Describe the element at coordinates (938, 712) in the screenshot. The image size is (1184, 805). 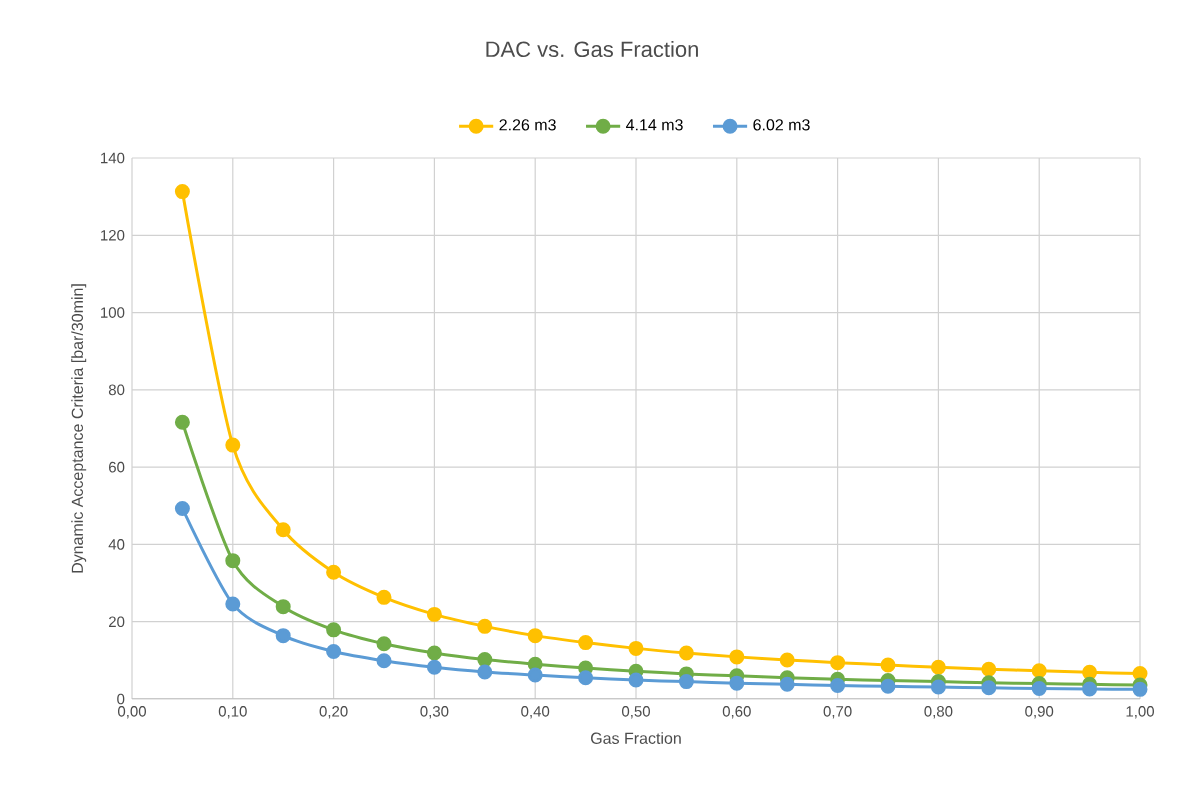
I see `x-tick-label: 0,80` at that location.